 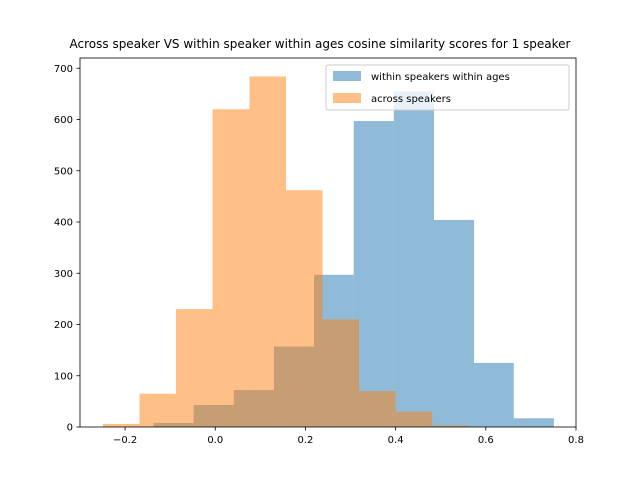 What do you see at coordinates (215, 440) in the screenshot?
I see `x-tick-label: 0.0` at bounding box center [215, 440].